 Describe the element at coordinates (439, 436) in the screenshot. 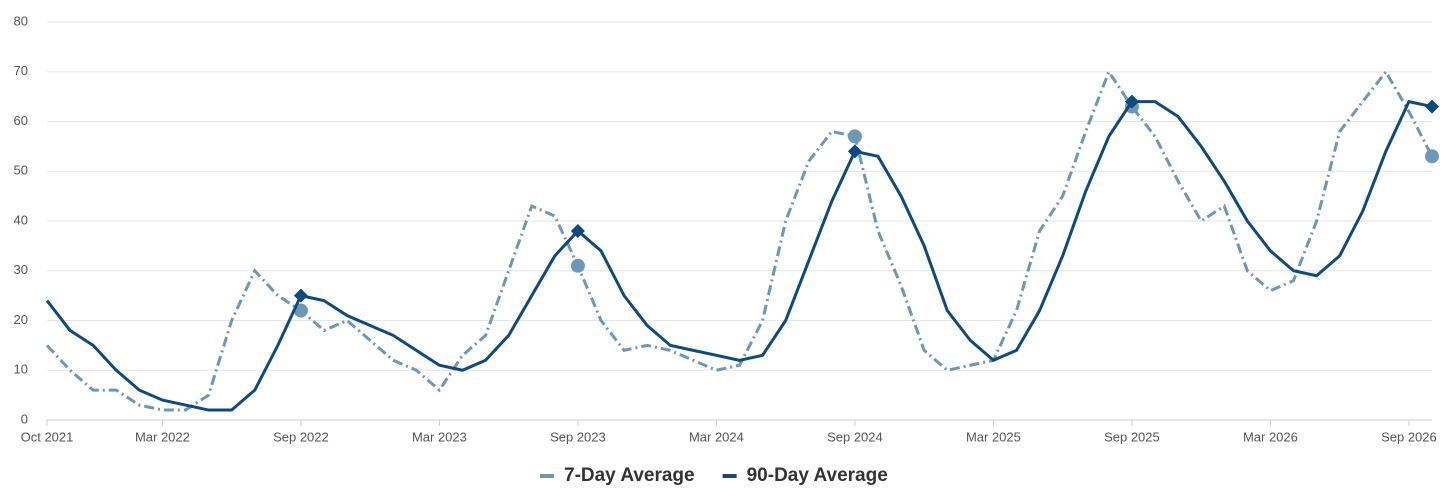

I see `x-tick-label: Mar 2023` at that location.